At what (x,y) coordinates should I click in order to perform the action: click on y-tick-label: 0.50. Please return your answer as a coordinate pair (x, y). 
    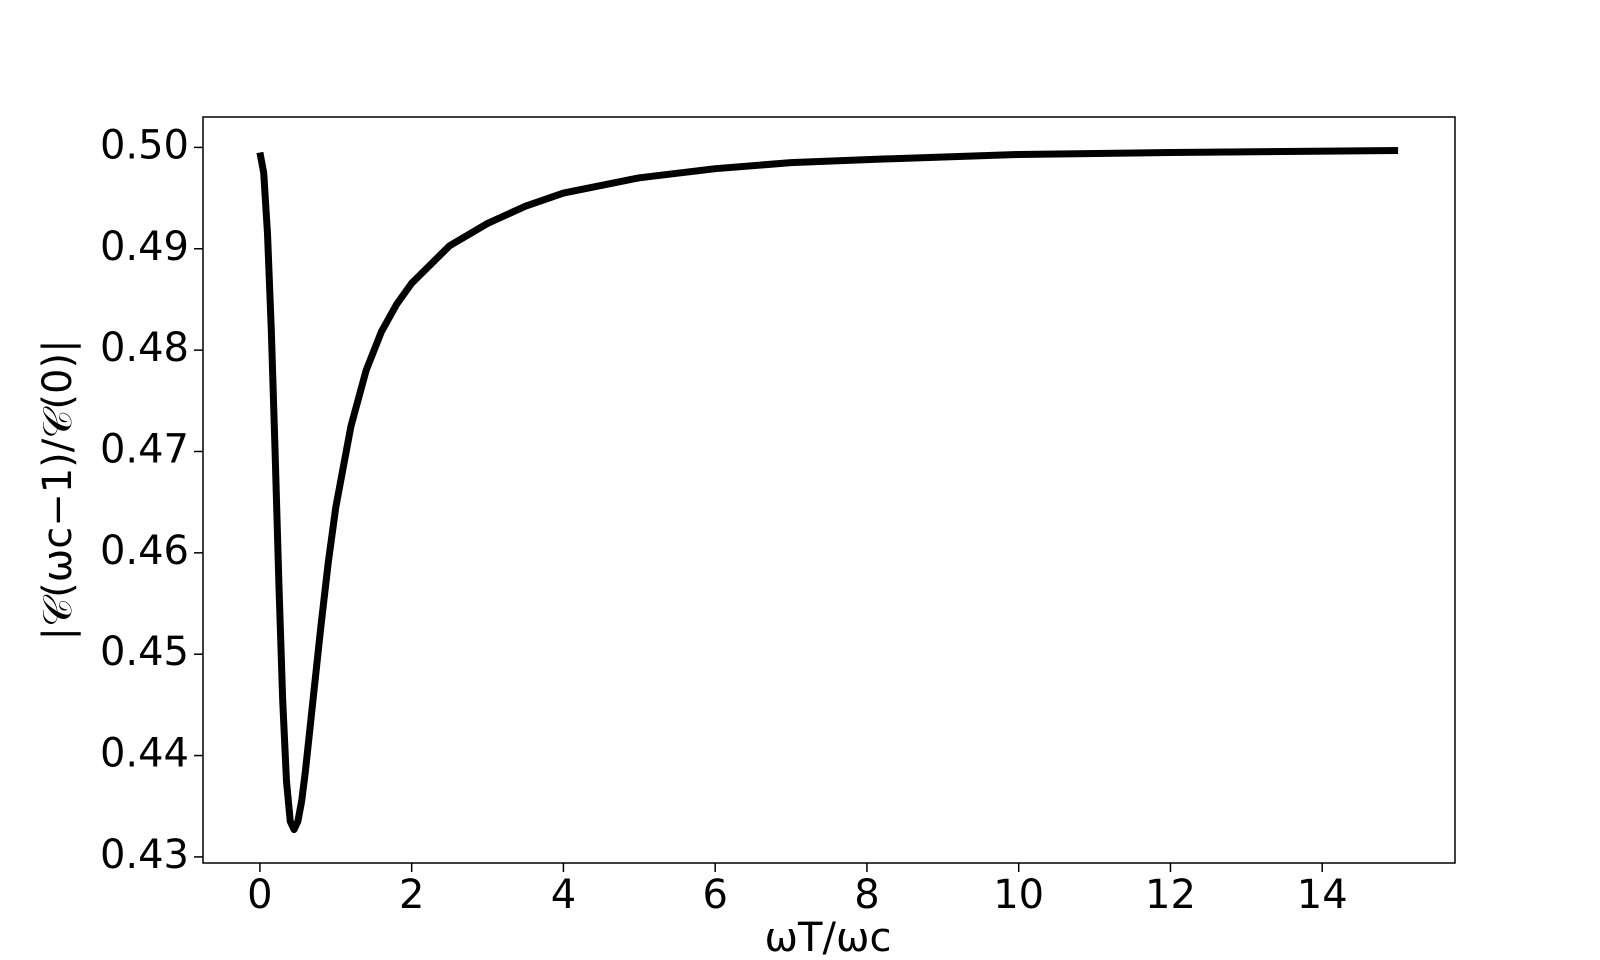
    Looking at the image, I should click on (144, 145).